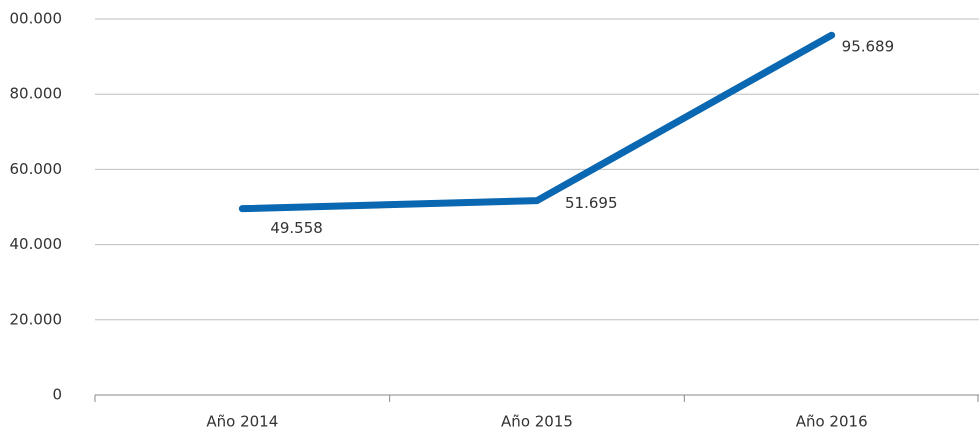 This screenshot has height=435, width=979. Describe the element at coordinates (36, 244) in the screenshot. I see `y-tick-label: 40.000` at that location.